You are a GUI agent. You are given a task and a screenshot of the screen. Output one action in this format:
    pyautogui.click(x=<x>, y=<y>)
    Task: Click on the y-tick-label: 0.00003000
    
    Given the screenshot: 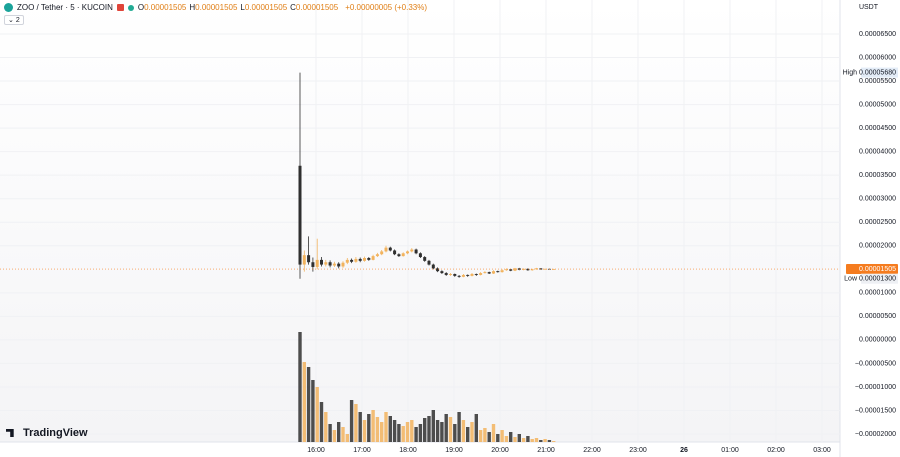 What is the action you would take?
    pyautogui.click(x=877, y=199)
    